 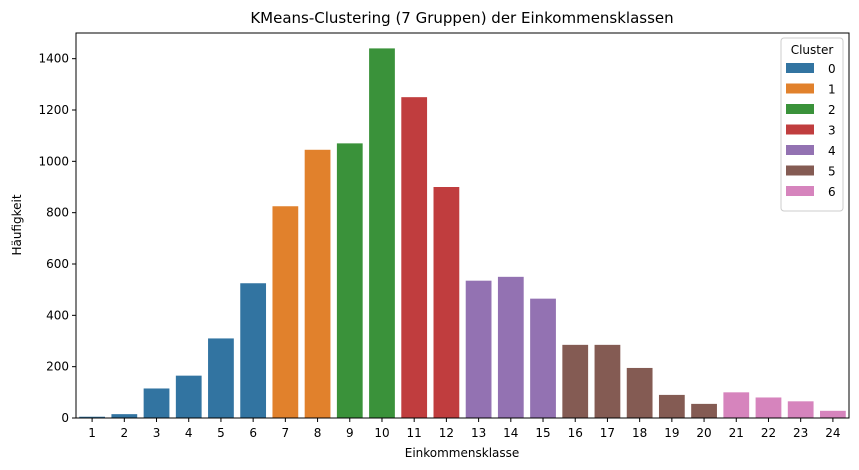 What do you see at coordinates (832, 151) in the screenshot?
I see `legend-label-4: 4` at bounding box center [832, 151].